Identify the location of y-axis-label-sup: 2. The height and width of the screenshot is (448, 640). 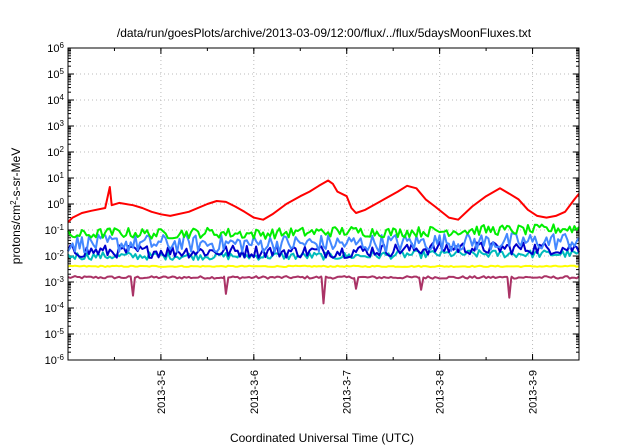
(13, 202).